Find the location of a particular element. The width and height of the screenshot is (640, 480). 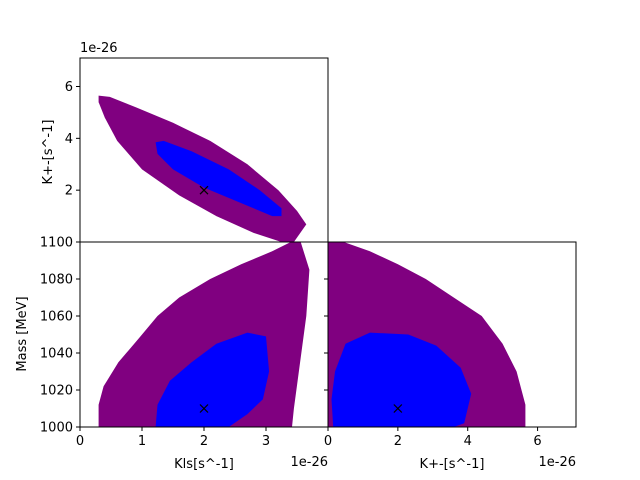

bottom-left-x-tick-label: 2 is located at coordinates (204, 441).